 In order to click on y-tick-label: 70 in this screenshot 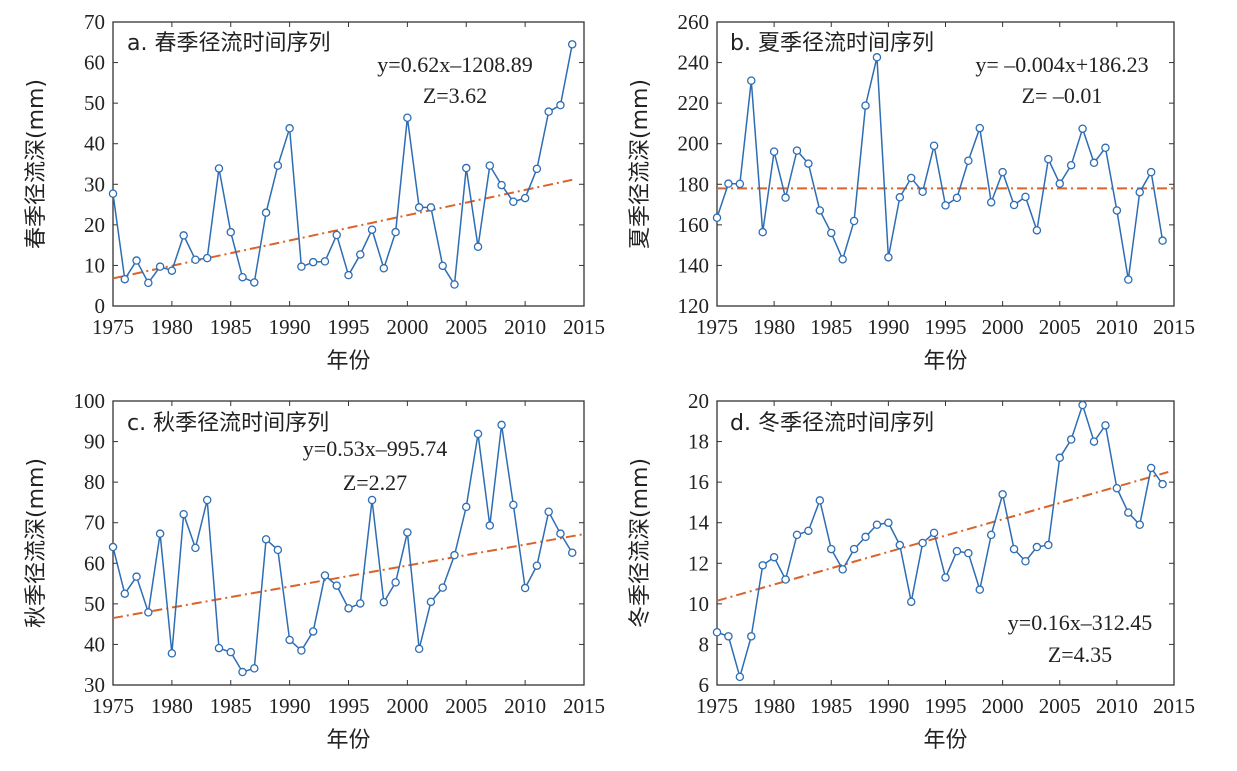, I will do `click(94, 523)`.